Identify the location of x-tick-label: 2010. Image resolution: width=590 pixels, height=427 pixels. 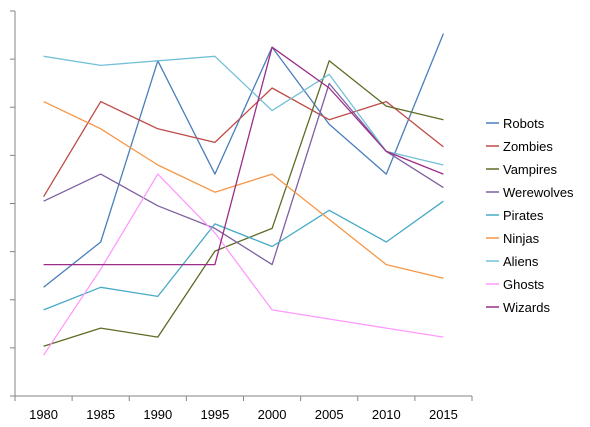
(386, 414).